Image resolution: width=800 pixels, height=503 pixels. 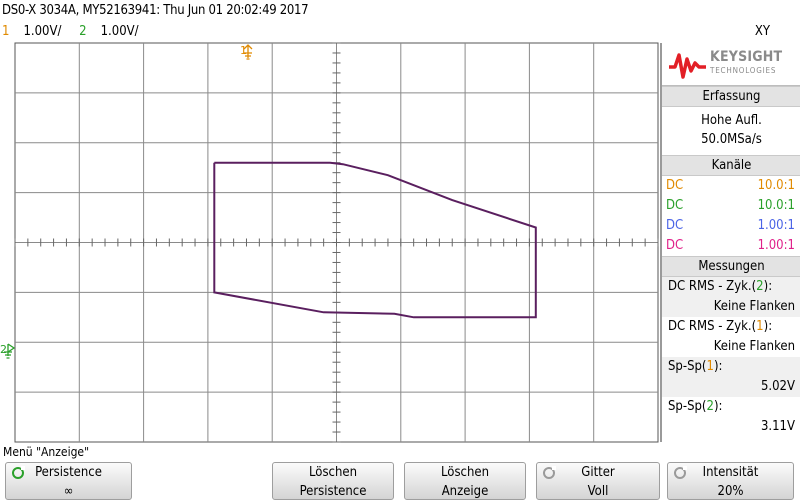 I want to click on clear-persistence-button: Löschen Persistence, so click(x=333, y=481).